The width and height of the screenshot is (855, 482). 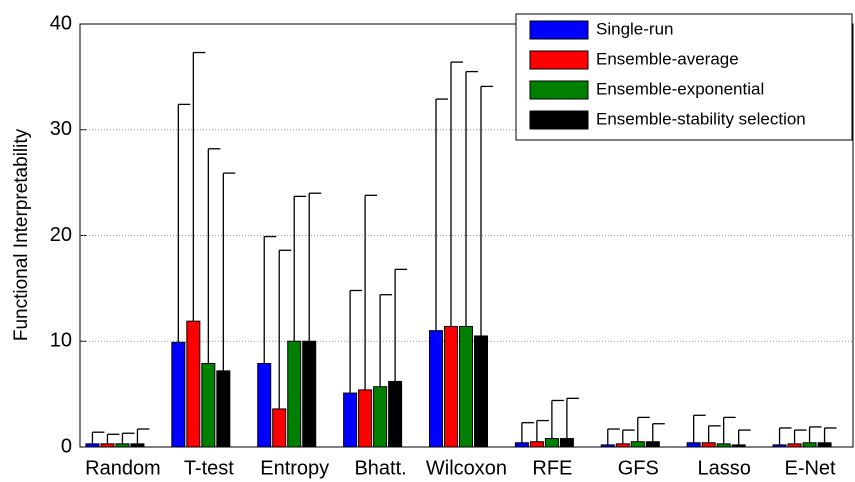 What do you see at coordinates (701, 118) in the screenshot?
I see `legend-label: Ensemble-stability selection` at bounding box center [701, 118].